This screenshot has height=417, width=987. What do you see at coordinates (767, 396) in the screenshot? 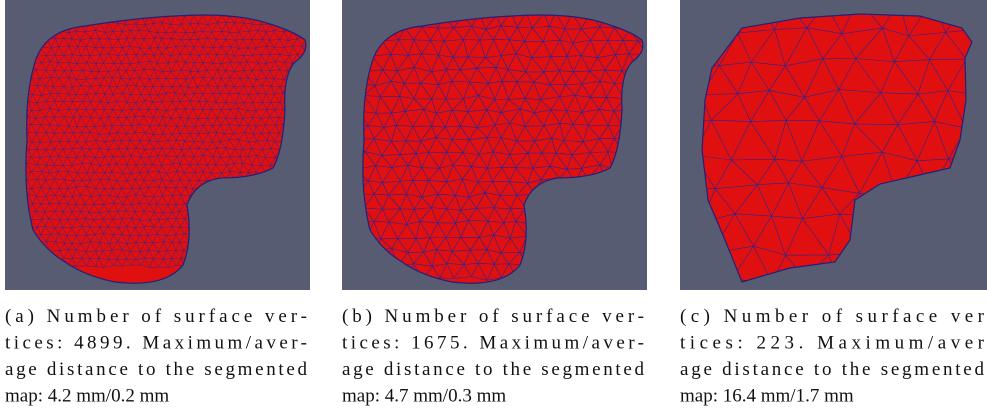
I see `caption-line: map: 16.4 mm/1.7 mm` at bounding box center [767, 396].